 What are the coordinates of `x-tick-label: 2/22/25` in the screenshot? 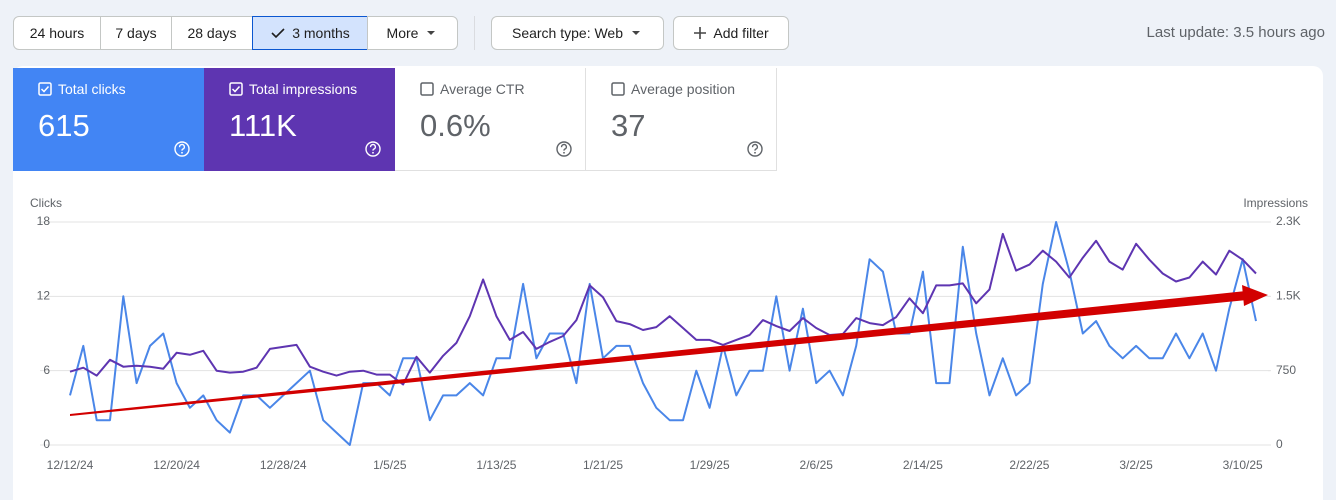 It's located at (1029, 465).